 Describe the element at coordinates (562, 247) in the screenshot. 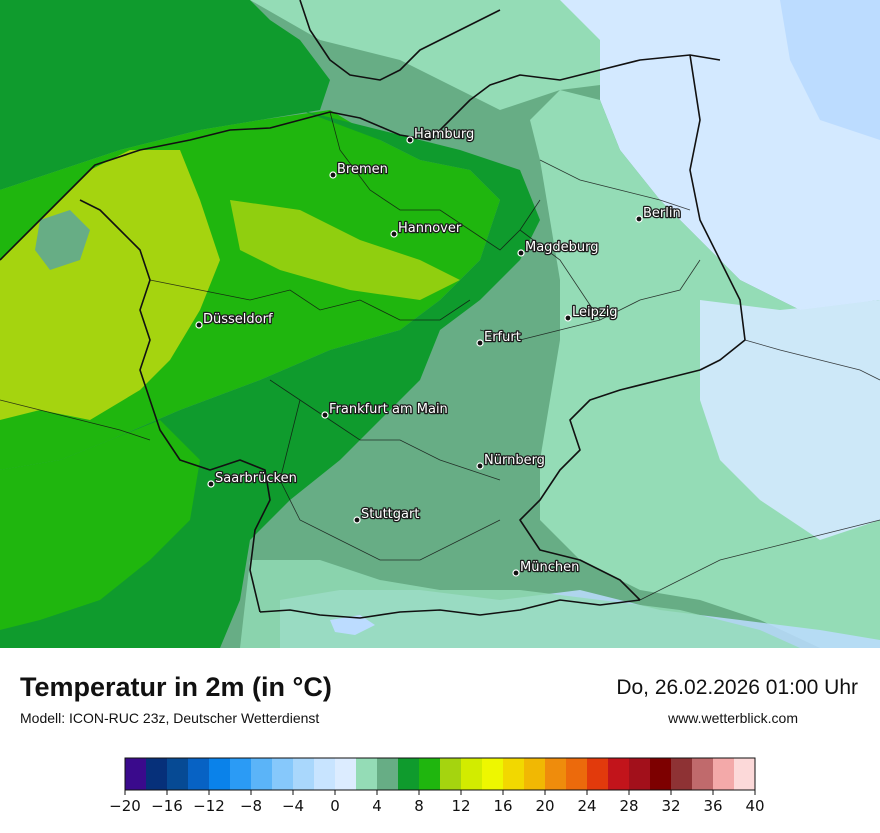

I see `city-label-magdeburg: Magdeburg` at that location.